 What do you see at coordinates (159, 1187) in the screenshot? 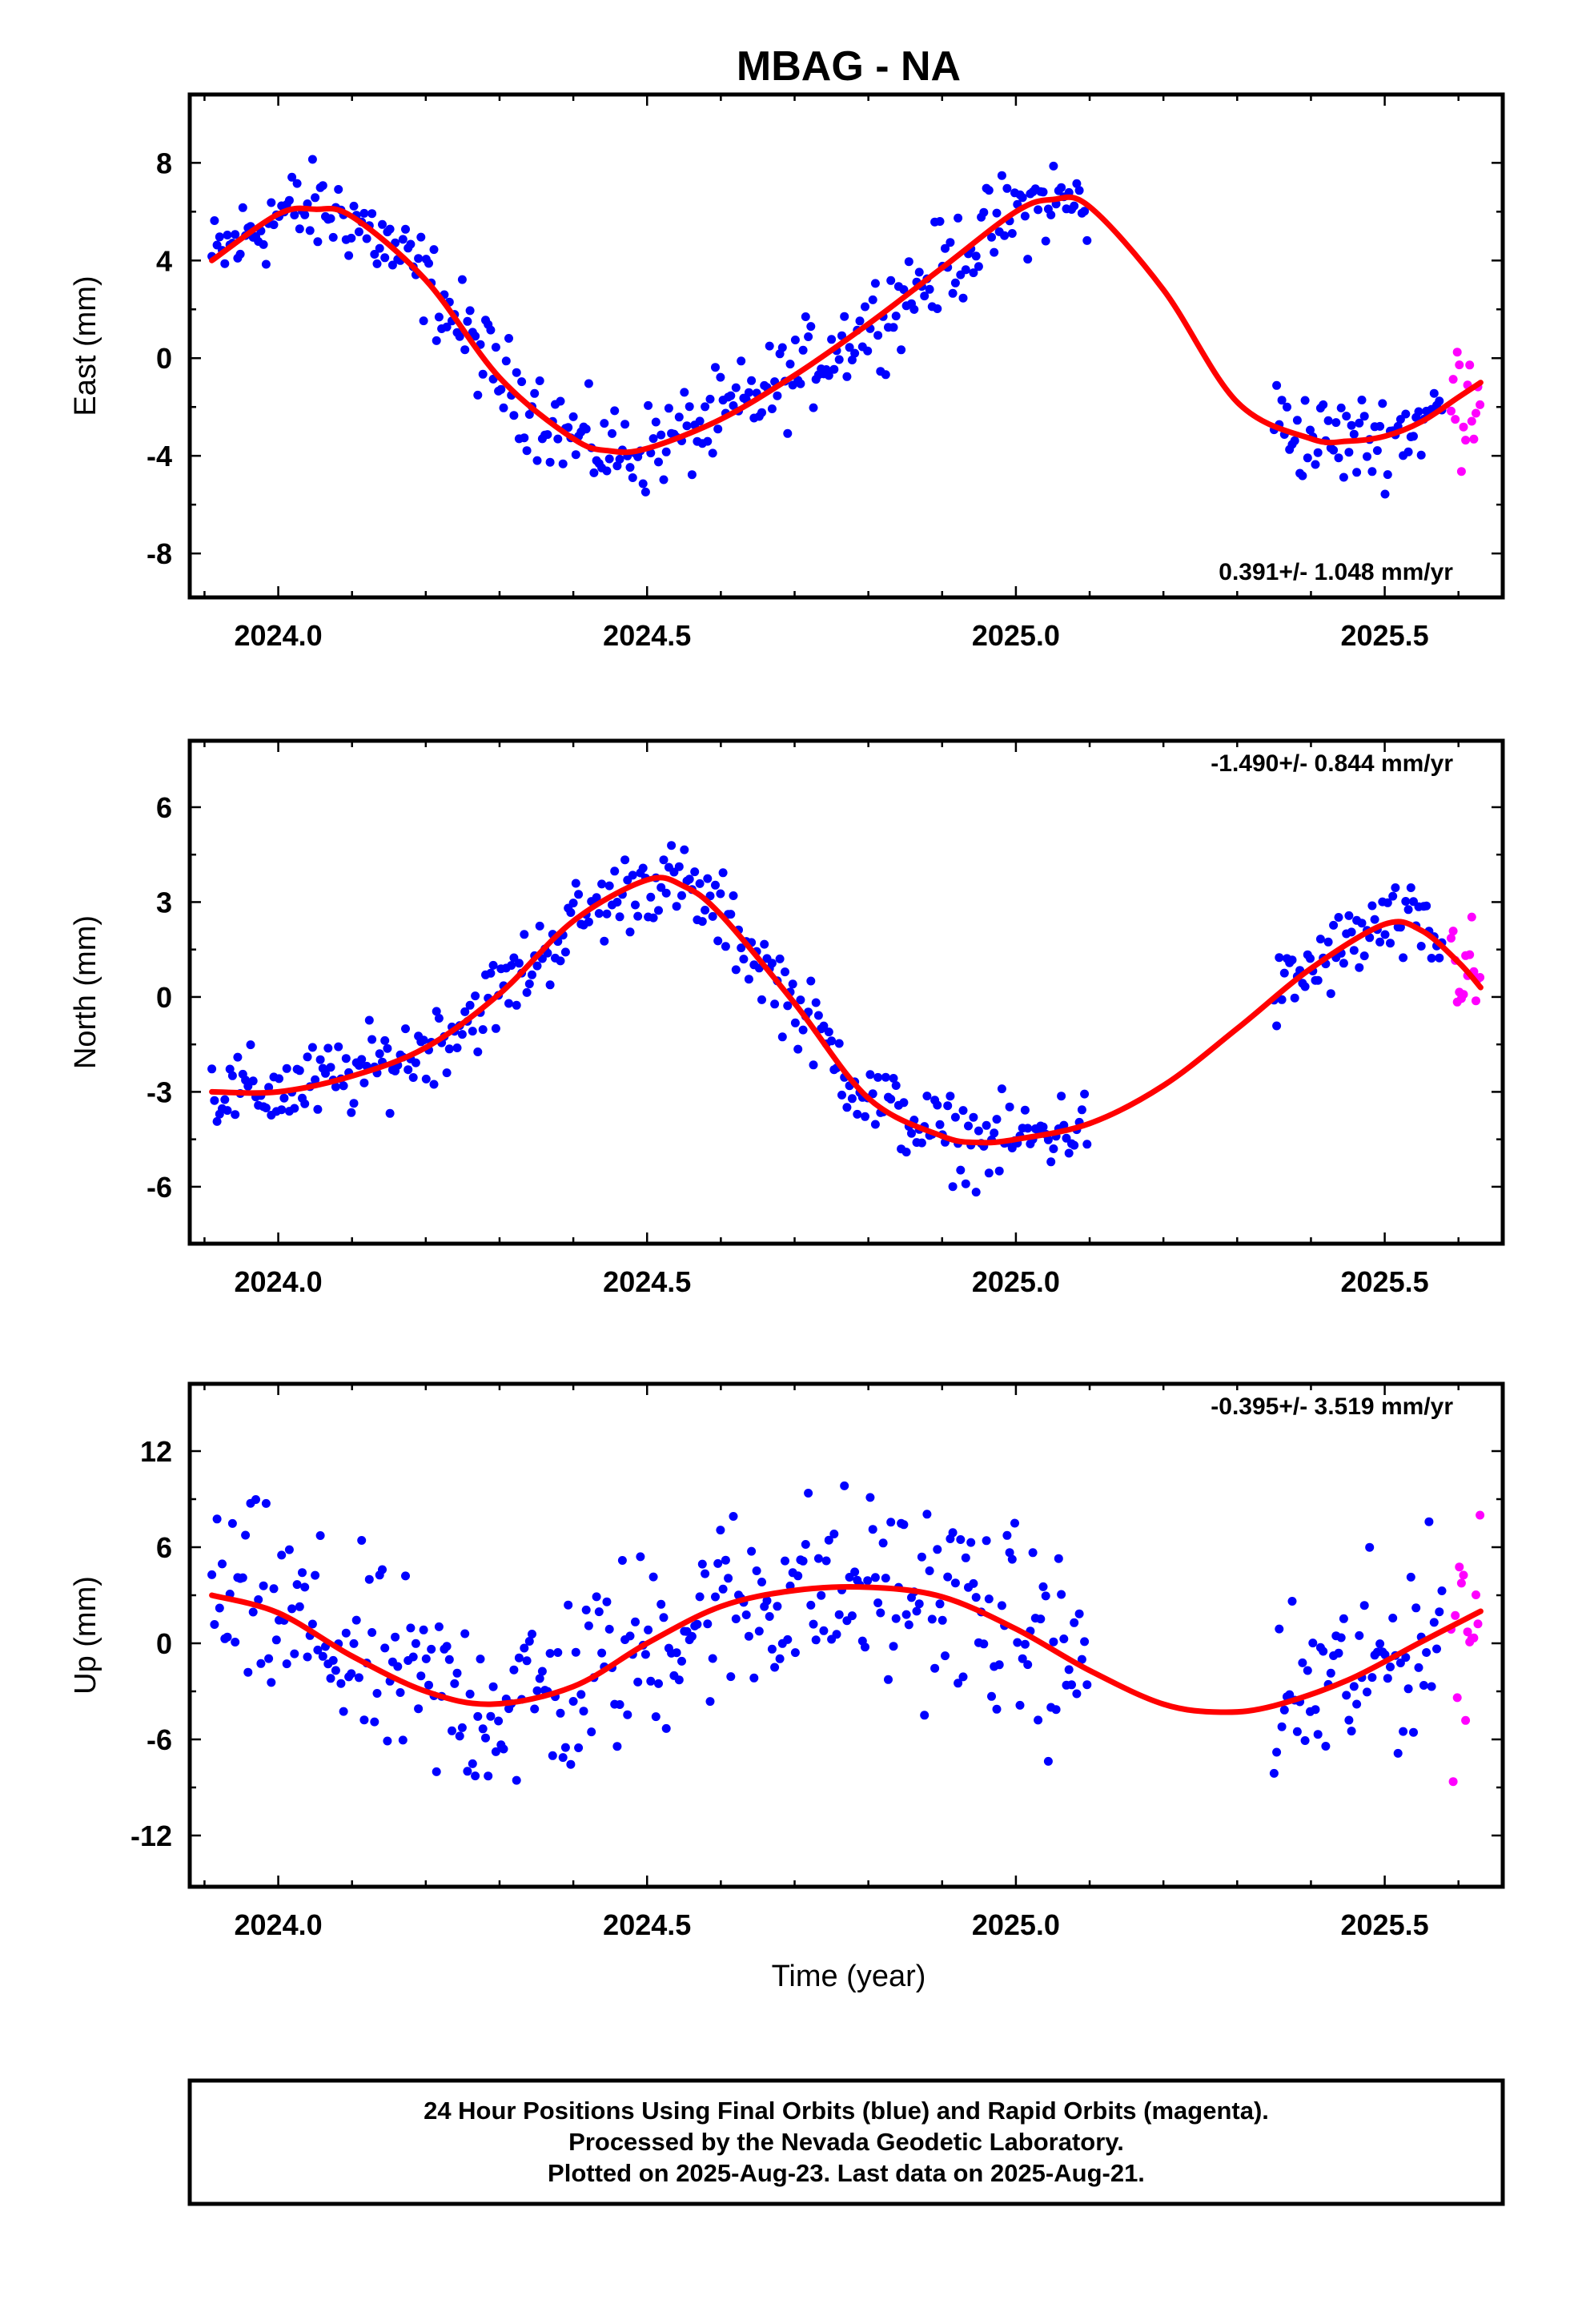
I see `y-tick-label: -6` at bounding box center [159, 1187].